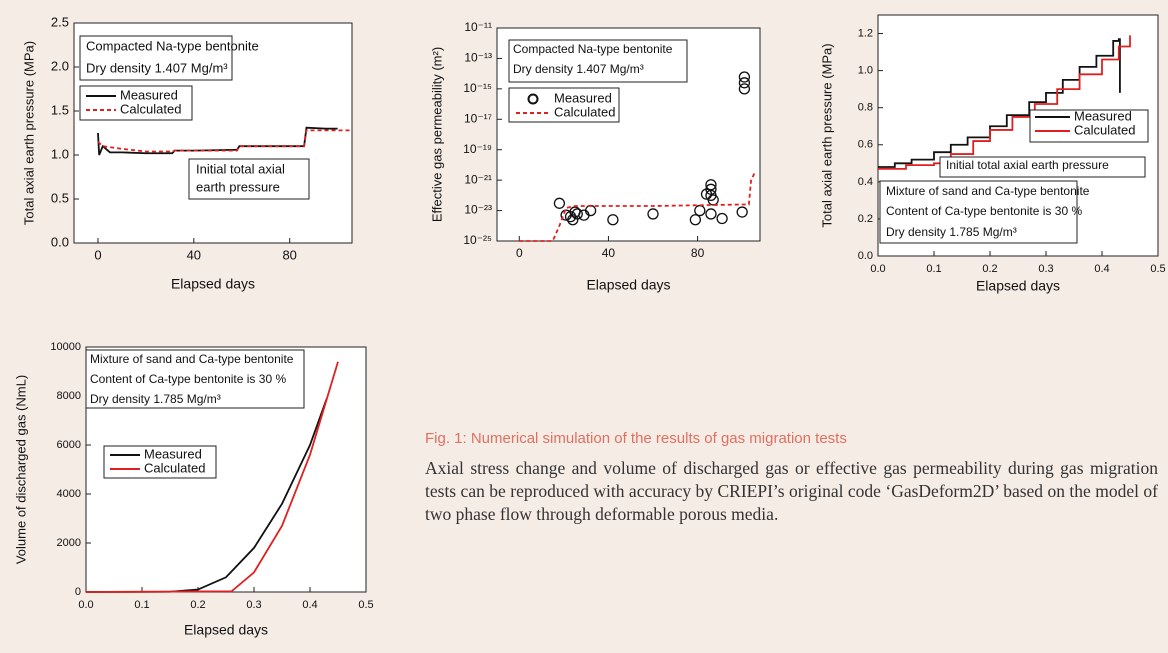 This screenshot has width=1168, height=653. What do you see at coordinates (865, 145) in the screenshot?
I see `y-tick-label: 0.6` at bounding box center [865, 145].